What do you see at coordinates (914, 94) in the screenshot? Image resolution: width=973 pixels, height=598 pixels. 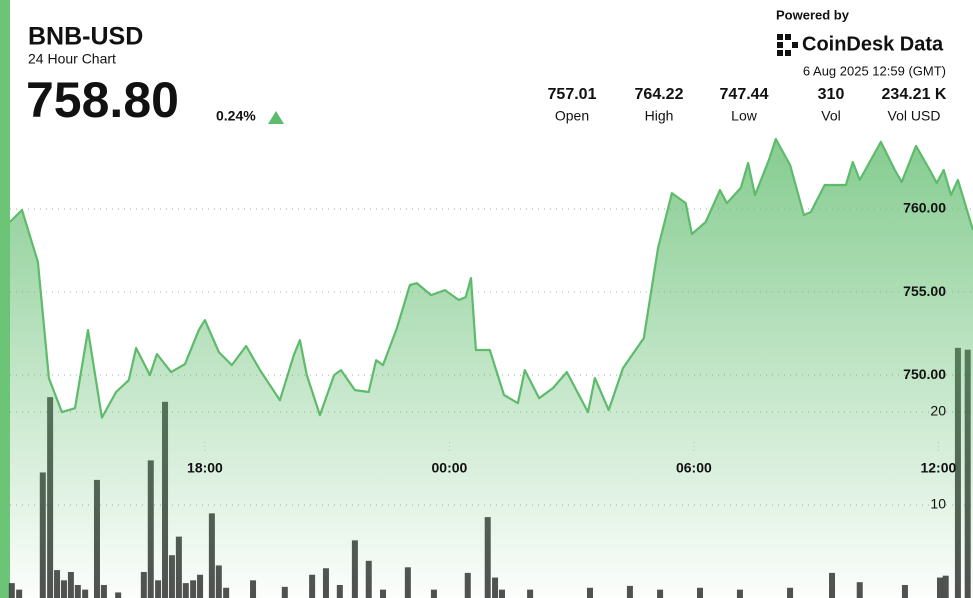 I see `stat-value: 234.21 K` at bounding box center [914, 94].